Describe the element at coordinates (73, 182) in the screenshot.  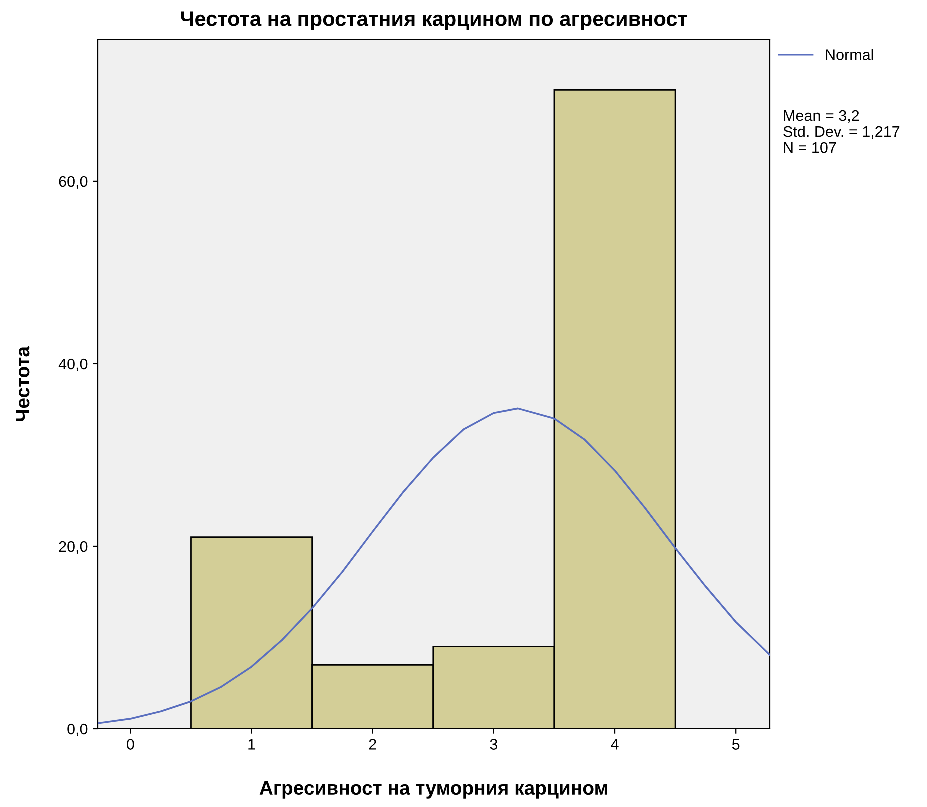
I see `y-tick-label: 60,0` at that location.